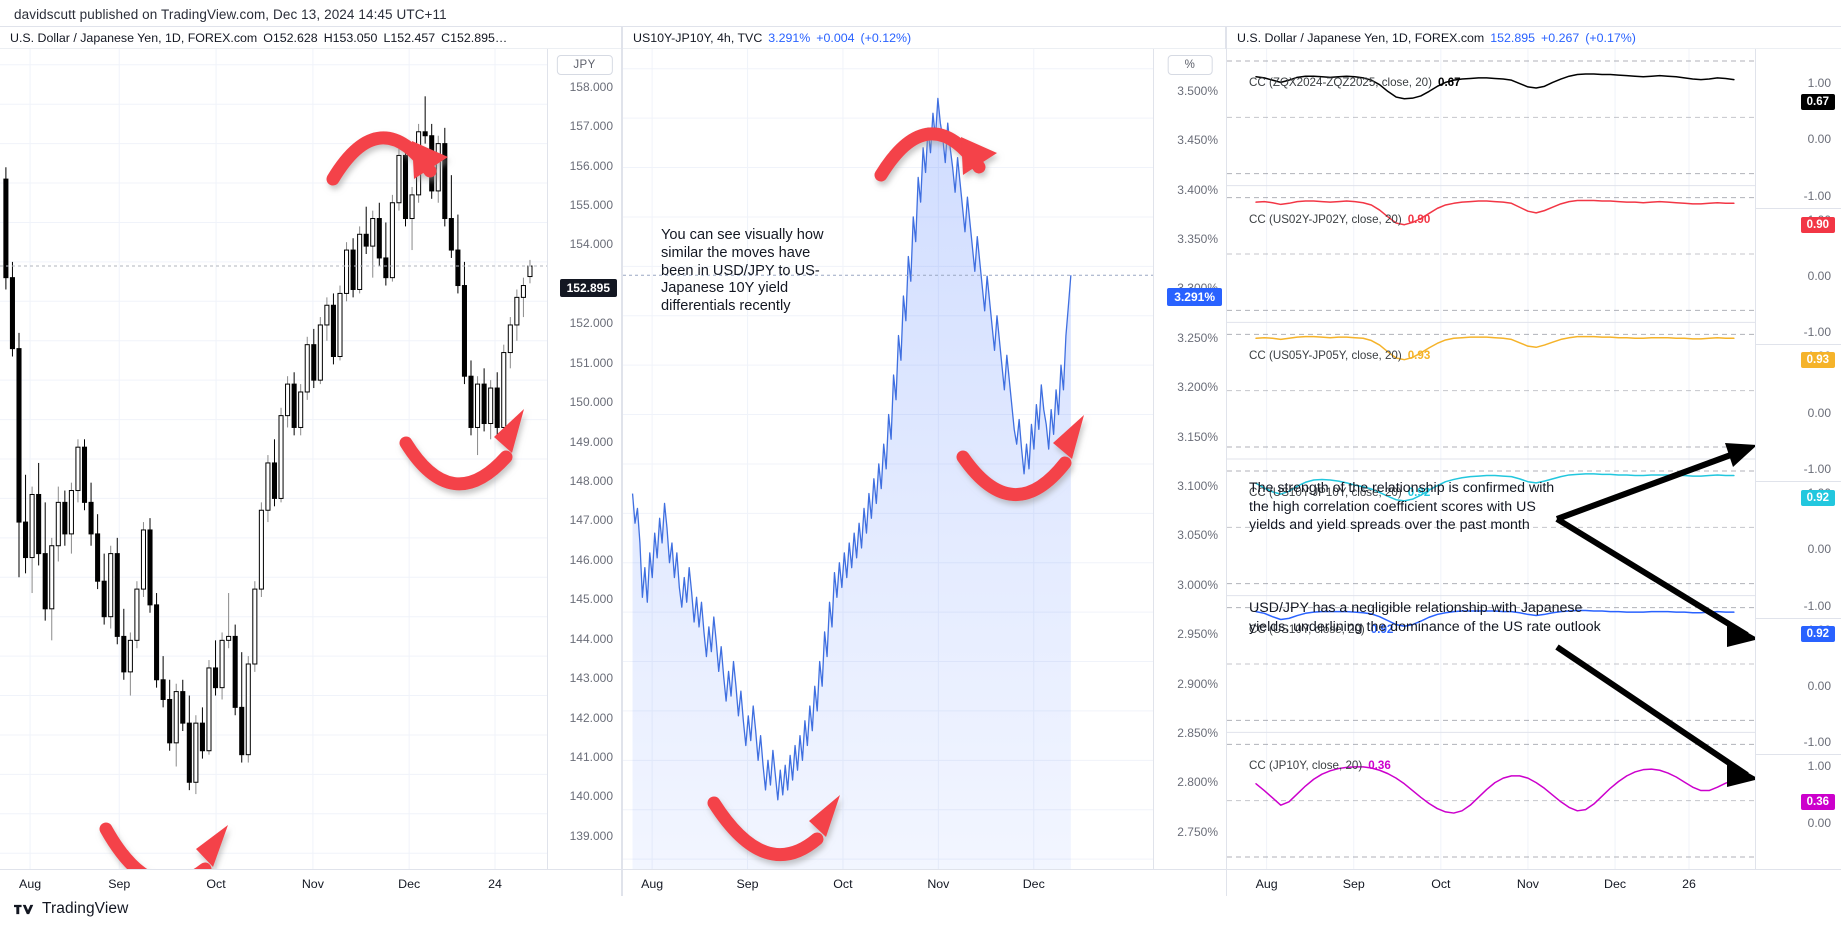  What do you see at coordinates (591, 323) in the screenshot?
I see `panel1-y-tick: 152.000` at bounding box center [591, 323].